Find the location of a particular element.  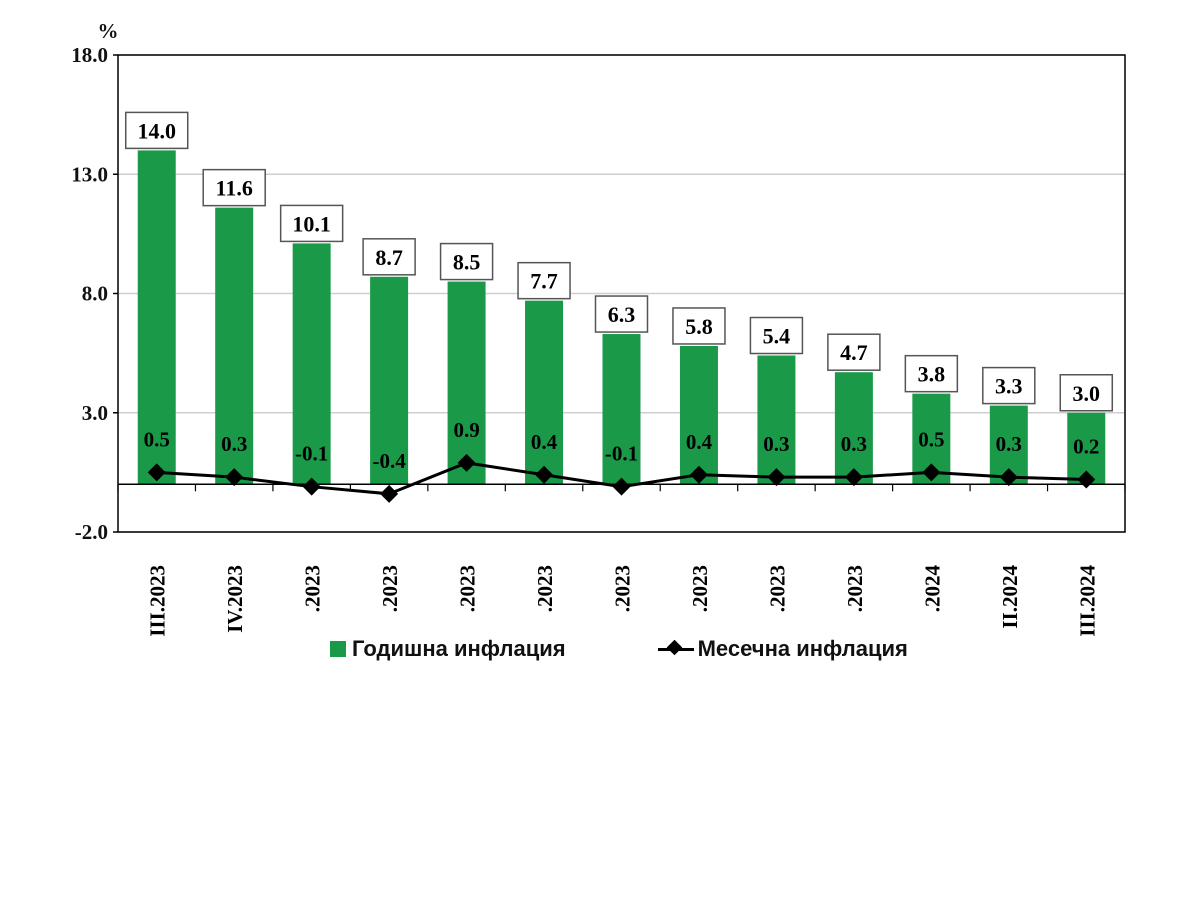

bar-value-label: 14.0 is located at coordinates (156, 130).